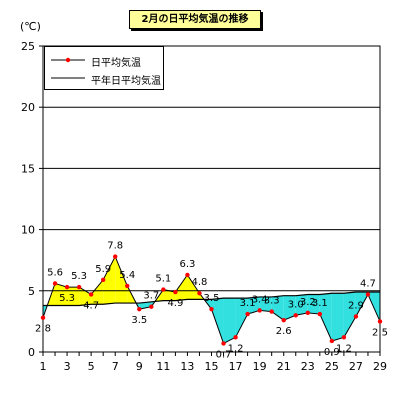 Image resolution: width=400 pixels, height=400 pixels. What do you see at coordinates (356, 306) in the screenshot?
I see `data-label: 2.9` at bounding box center [356, 306].